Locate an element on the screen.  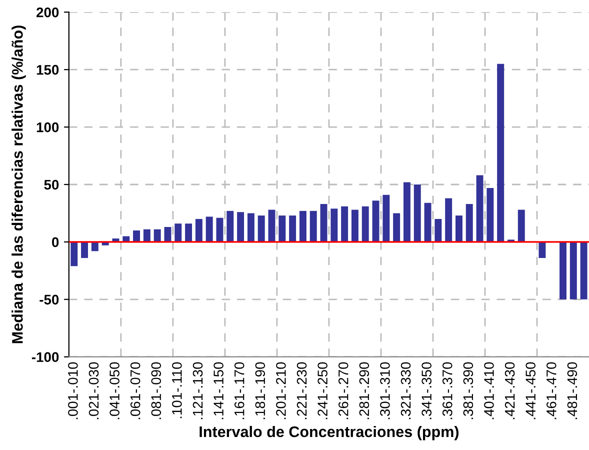
x-tick-label: .201-.210 is located at coordinates (281, 391).